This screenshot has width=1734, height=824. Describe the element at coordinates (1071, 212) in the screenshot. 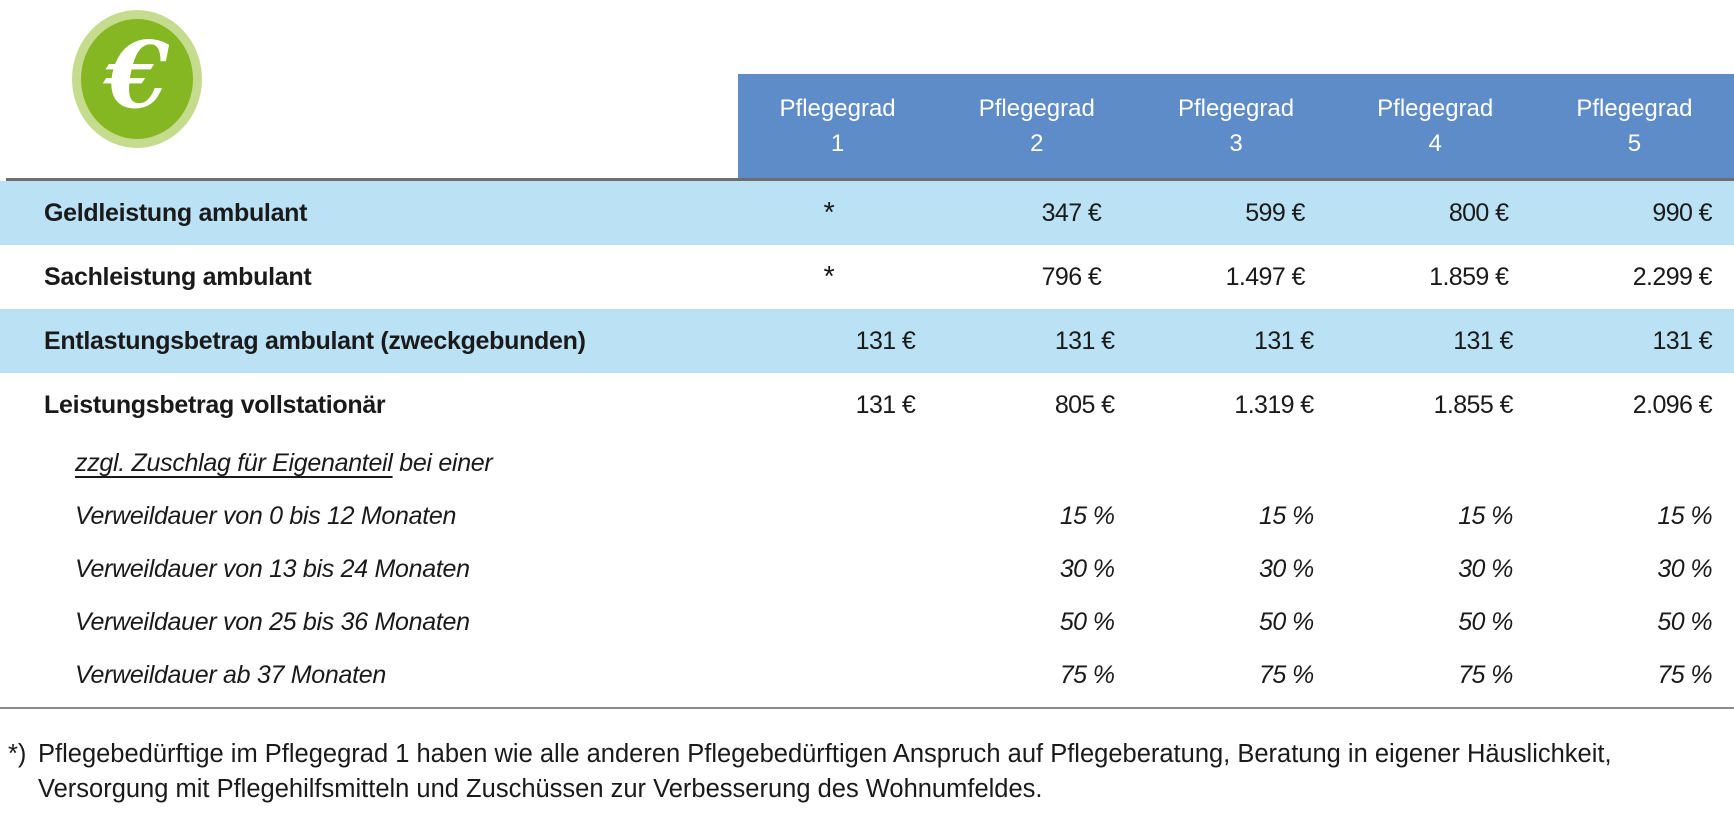

I see `value-cell: 347 €` at that location.